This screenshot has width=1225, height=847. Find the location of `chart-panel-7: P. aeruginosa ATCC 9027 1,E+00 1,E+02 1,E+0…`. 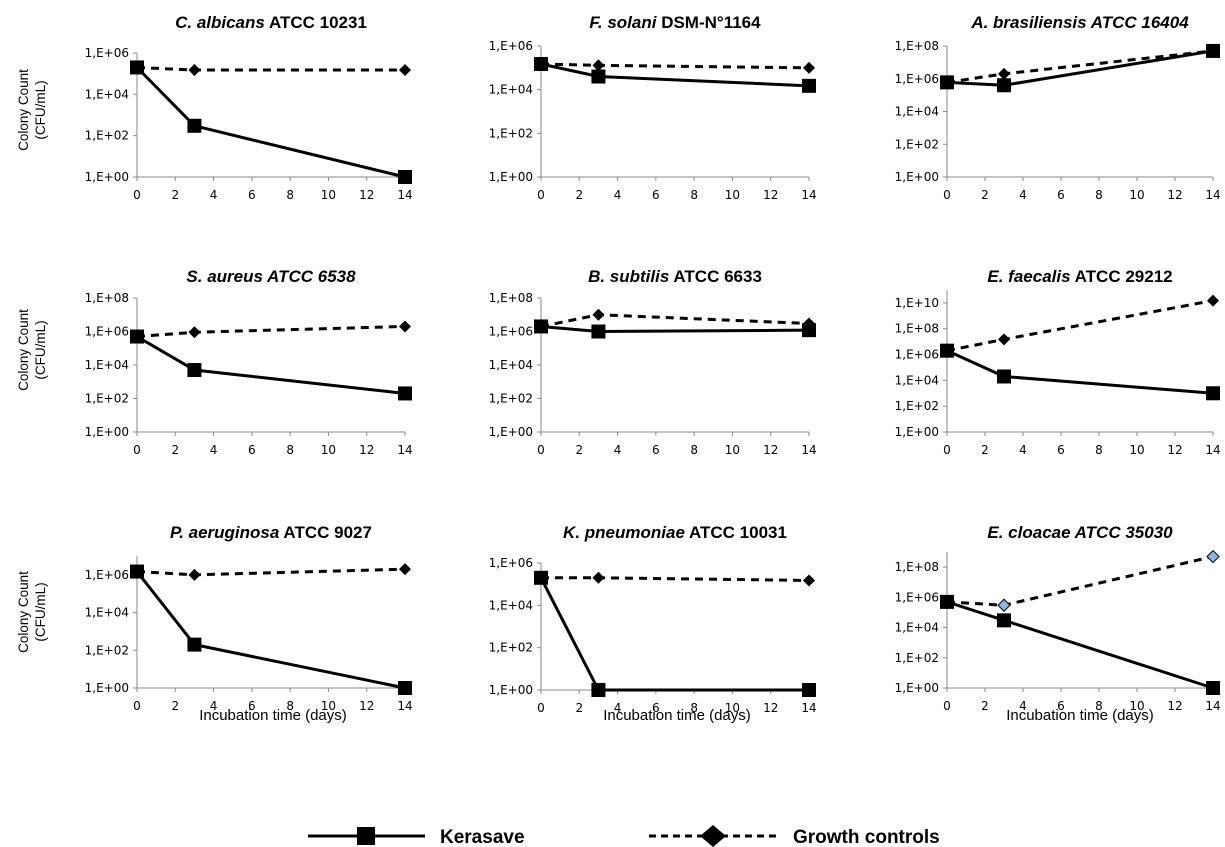

chart-panel-7: P. aeruginosa ATCC 9027 1,E+00 1,E+02 1,E+0… is located at coordinates (249, 618).